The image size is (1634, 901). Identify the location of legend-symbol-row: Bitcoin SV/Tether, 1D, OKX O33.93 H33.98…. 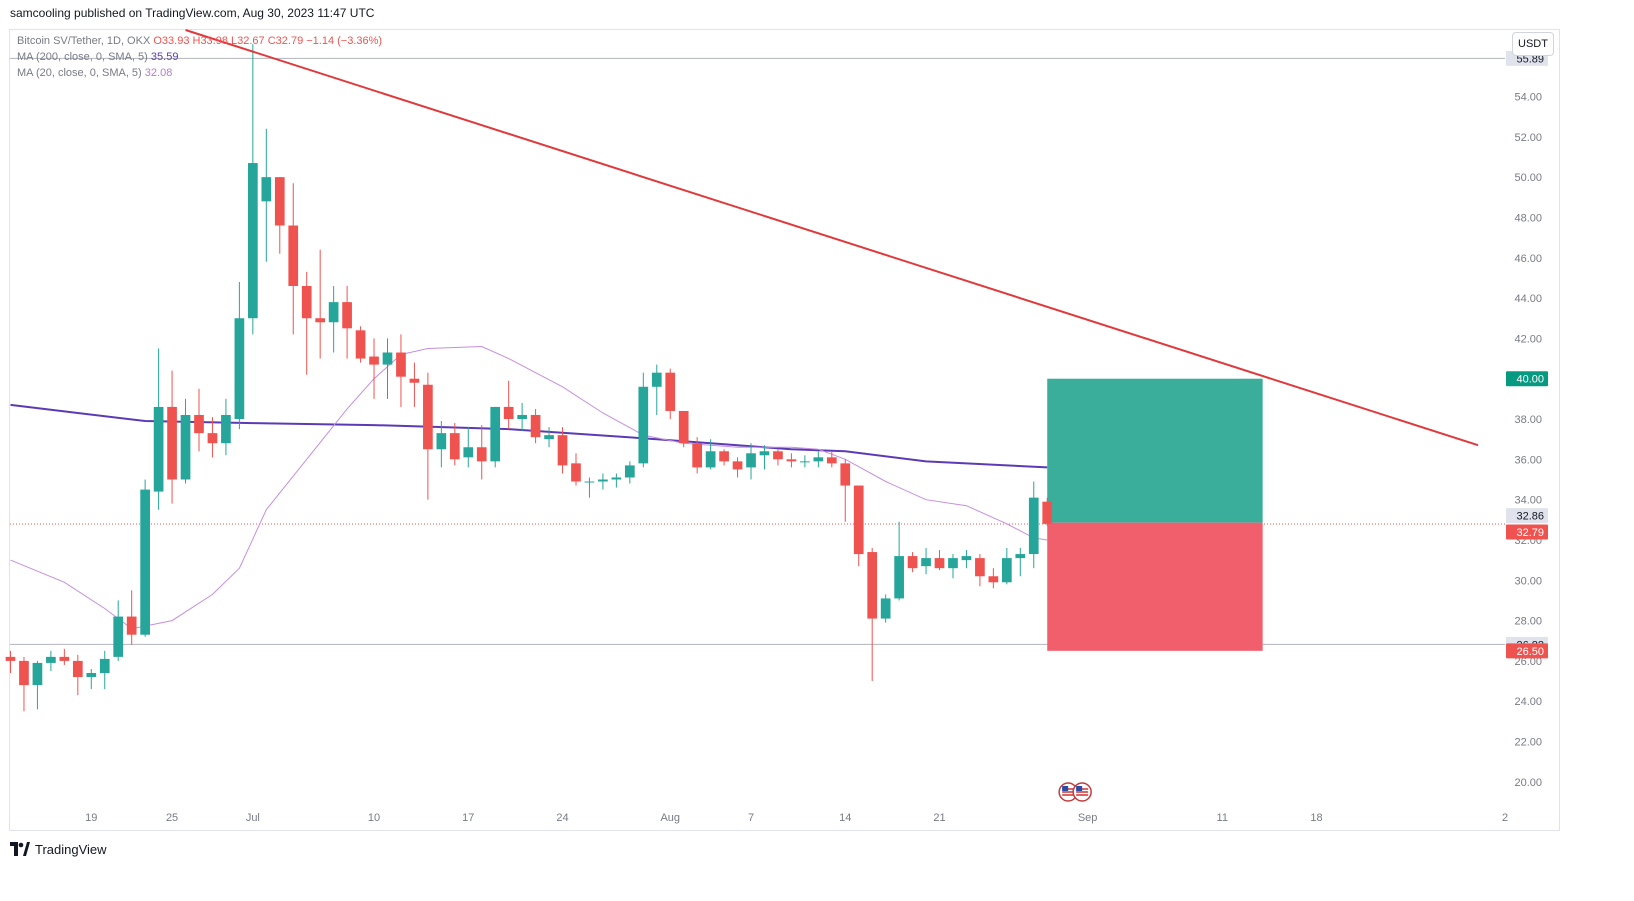
(199, 41).